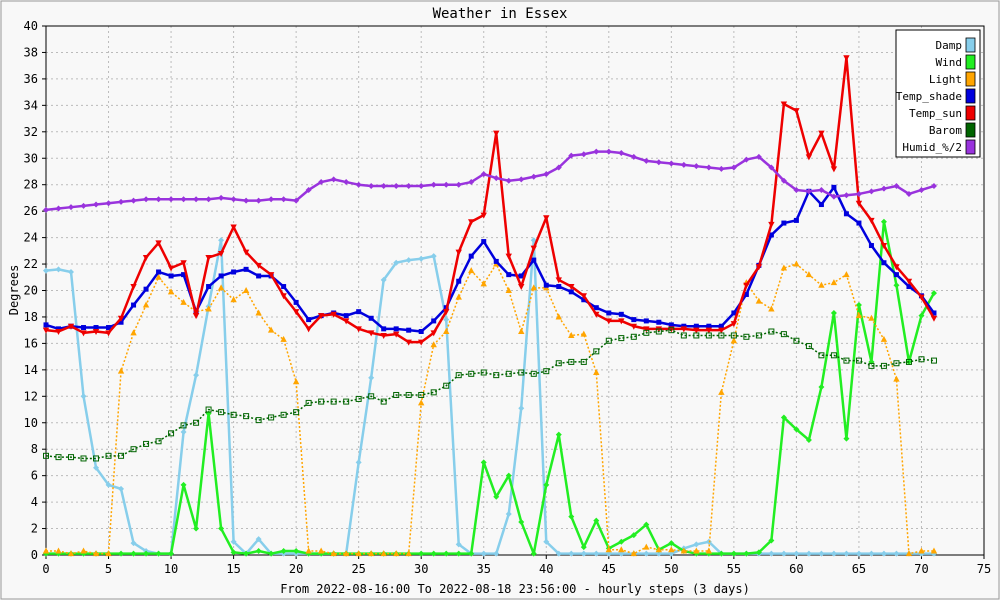 Image resolution: width=1000 pixels, height=600 pixels. What do you see at coordinates (484, 569) in the screenshot?
I see `x-tick-label: 35` at bounding box center [484, 569].